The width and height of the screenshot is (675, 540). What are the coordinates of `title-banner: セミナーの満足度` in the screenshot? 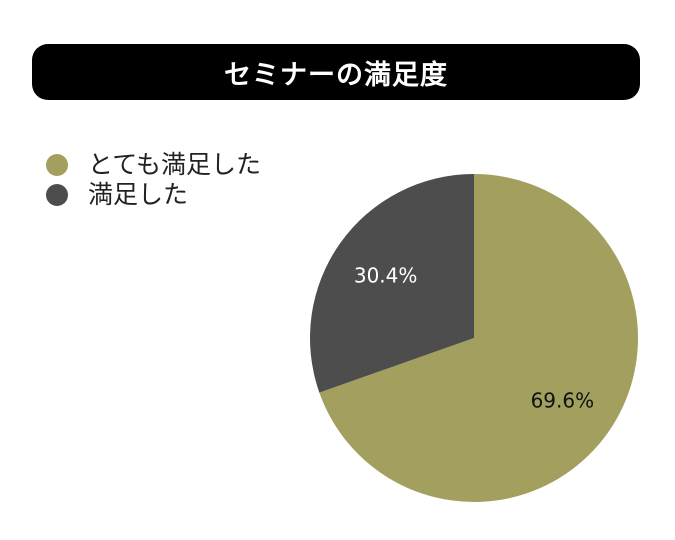 It's located at (336, 72).